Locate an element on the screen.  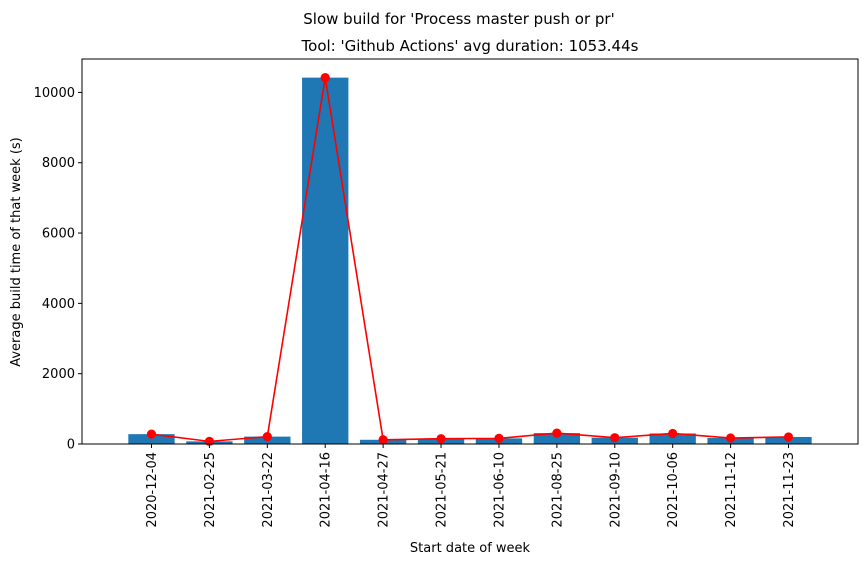
y-axis-label: Average build time of that week (s) is located at coordinates (16, 252).